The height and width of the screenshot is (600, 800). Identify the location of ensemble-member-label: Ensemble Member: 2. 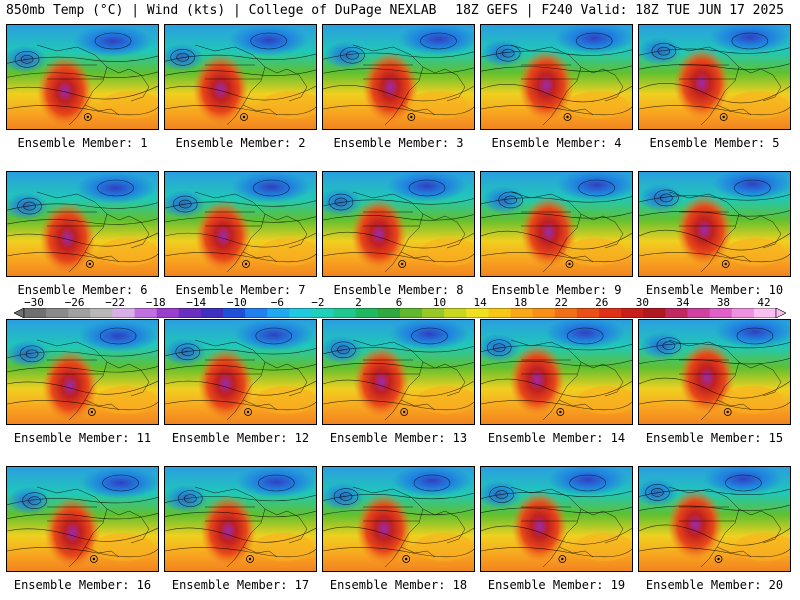
(240, 143).